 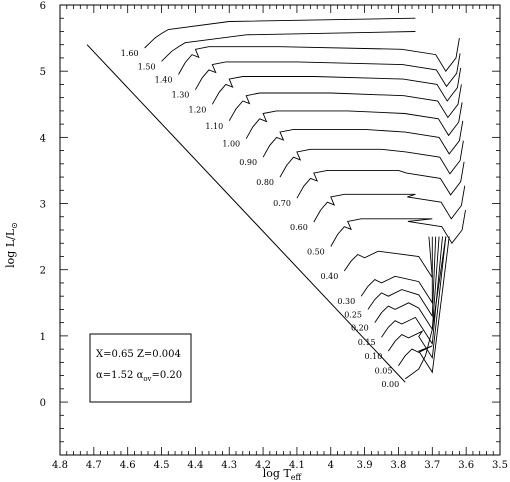 I want to click on x-tick-label: 3.9, so click(x=365, y=465).